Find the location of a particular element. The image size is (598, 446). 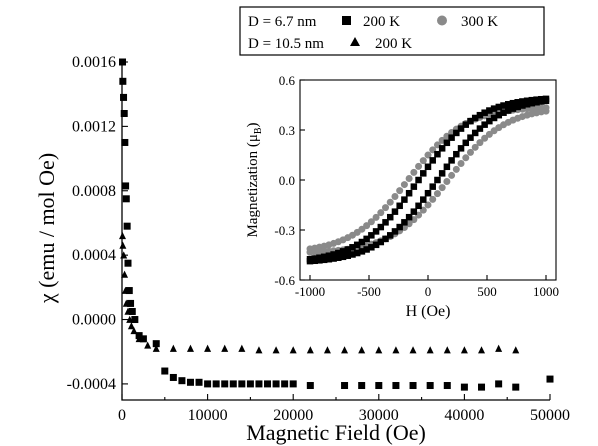

inset-y-tick-label: 0.6 is located at coordinates (287, 80).